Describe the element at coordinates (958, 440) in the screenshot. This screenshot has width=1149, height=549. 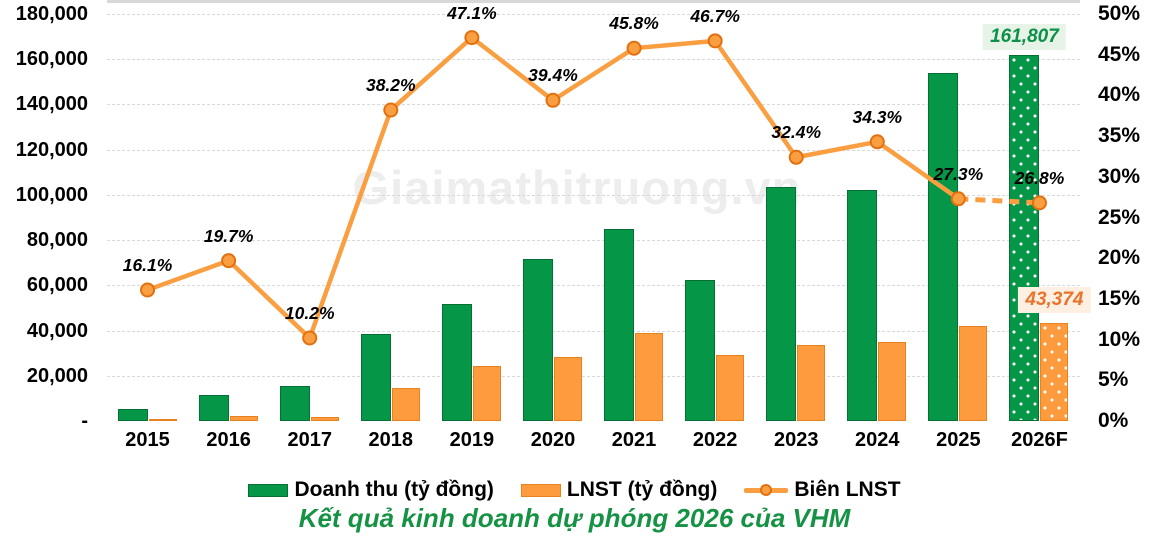
I see `x-axis-tick-2025: 2025` at that location.